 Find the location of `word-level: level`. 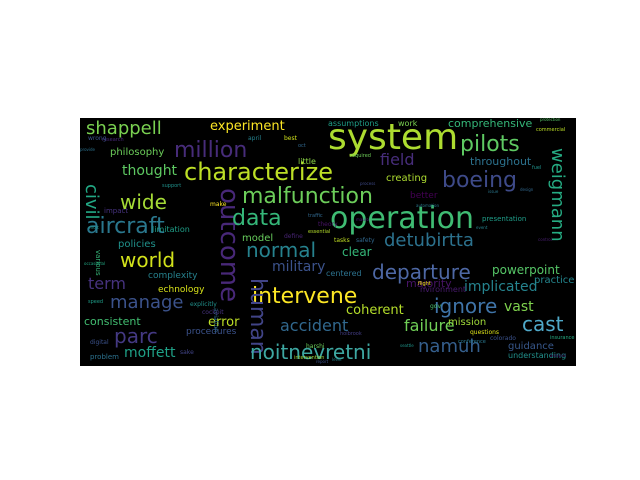

word-level: level is located at coordinates (337, 359).